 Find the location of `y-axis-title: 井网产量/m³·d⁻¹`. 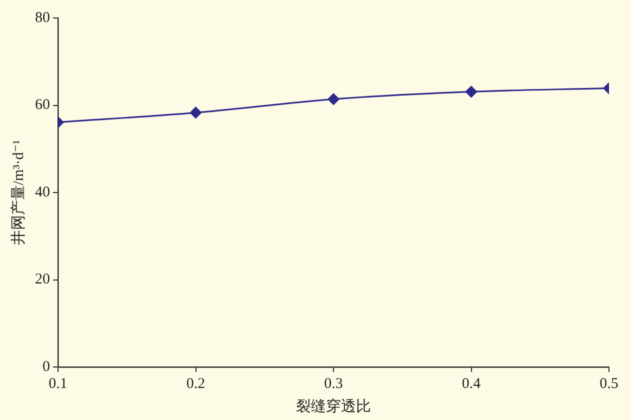

y-axis-title: 井网产量/m³·d⁻¹ is located at coordinates (18, 193).